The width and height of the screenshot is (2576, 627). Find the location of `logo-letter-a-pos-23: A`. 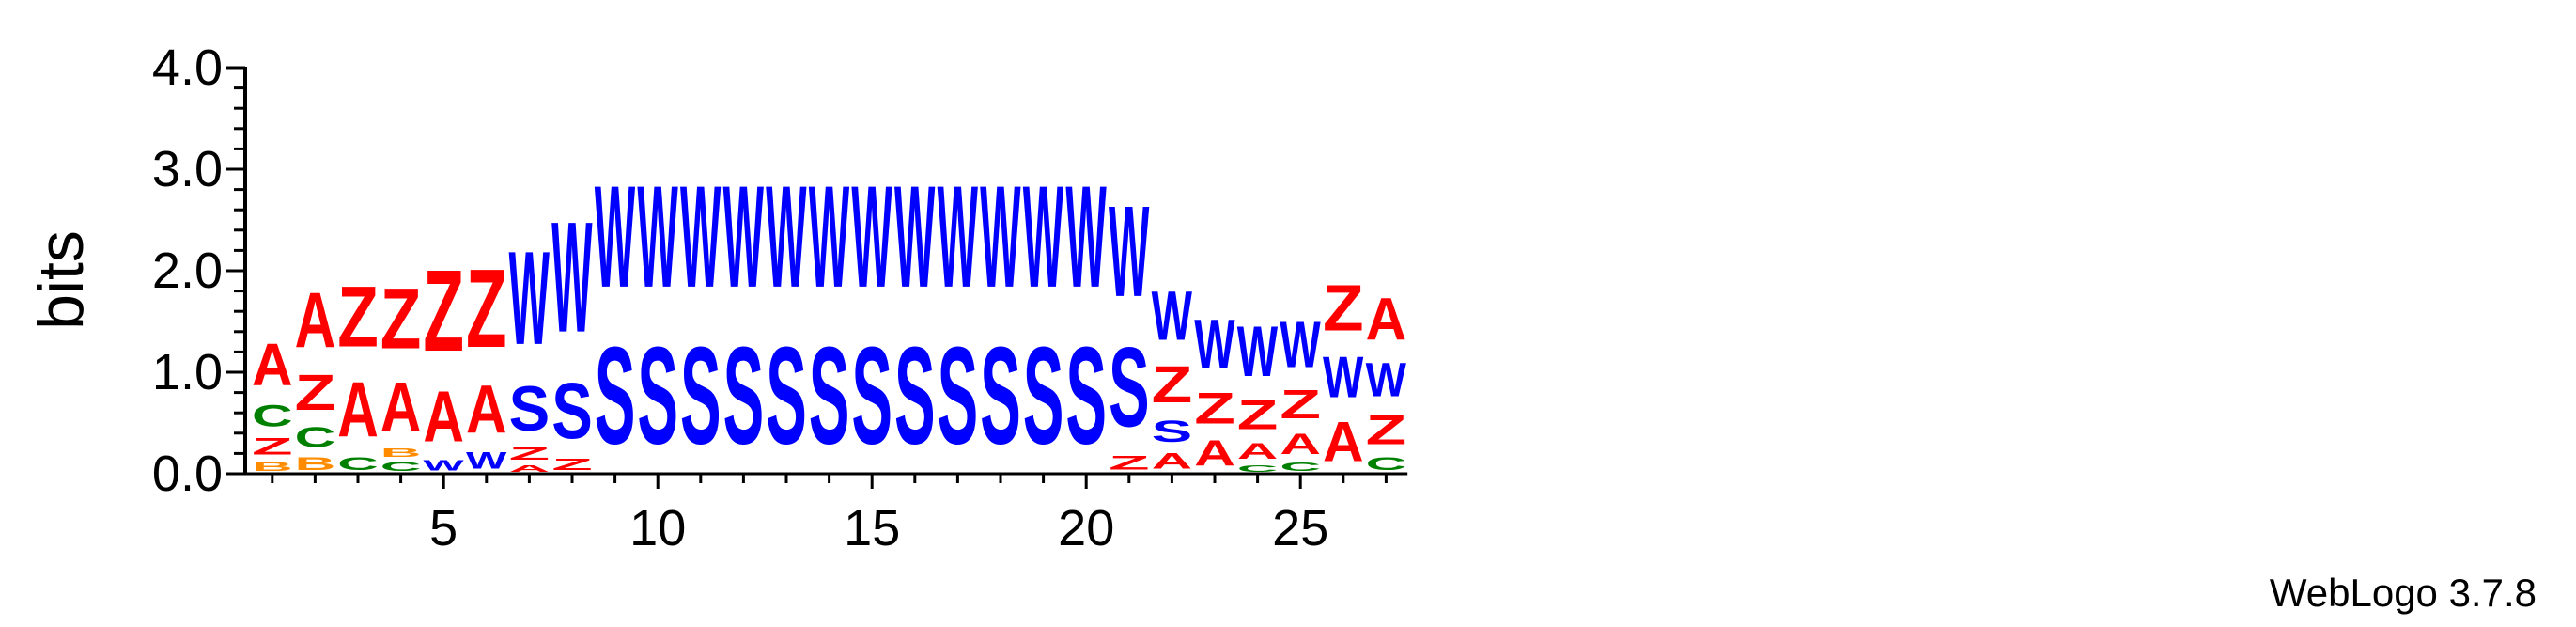

logo-letter-a-pos-23: A is located at coordinates (1214, 452).